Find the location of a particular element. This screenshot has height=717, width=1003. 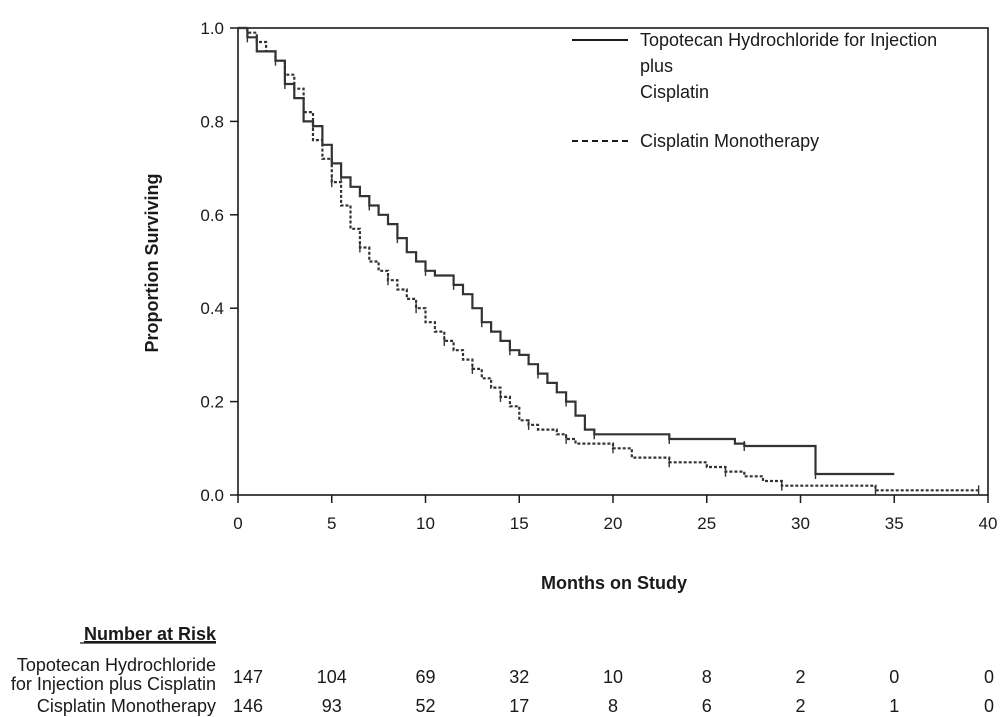

risk-row-label: Cisplatin Monotherapy is located at coordinates (126, 706).